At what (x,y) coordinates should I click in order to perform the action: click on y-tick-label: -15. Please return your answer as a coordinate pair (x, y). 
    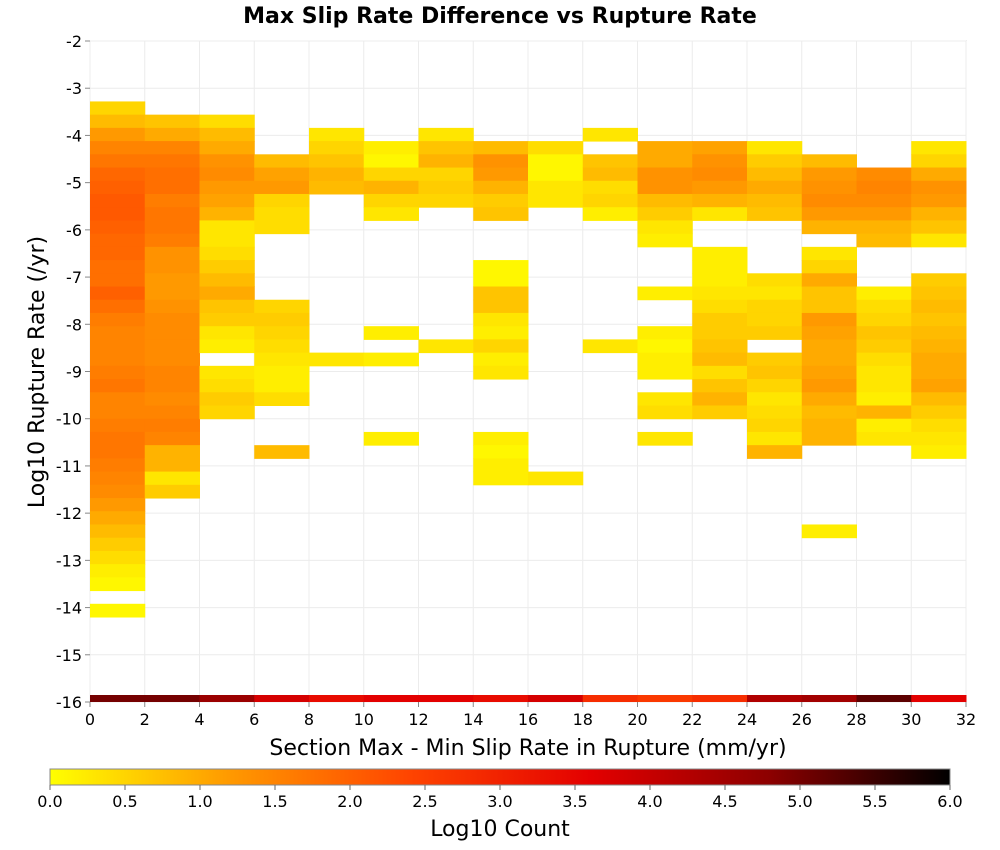
    Looking at the image, I should click on (69, 655).